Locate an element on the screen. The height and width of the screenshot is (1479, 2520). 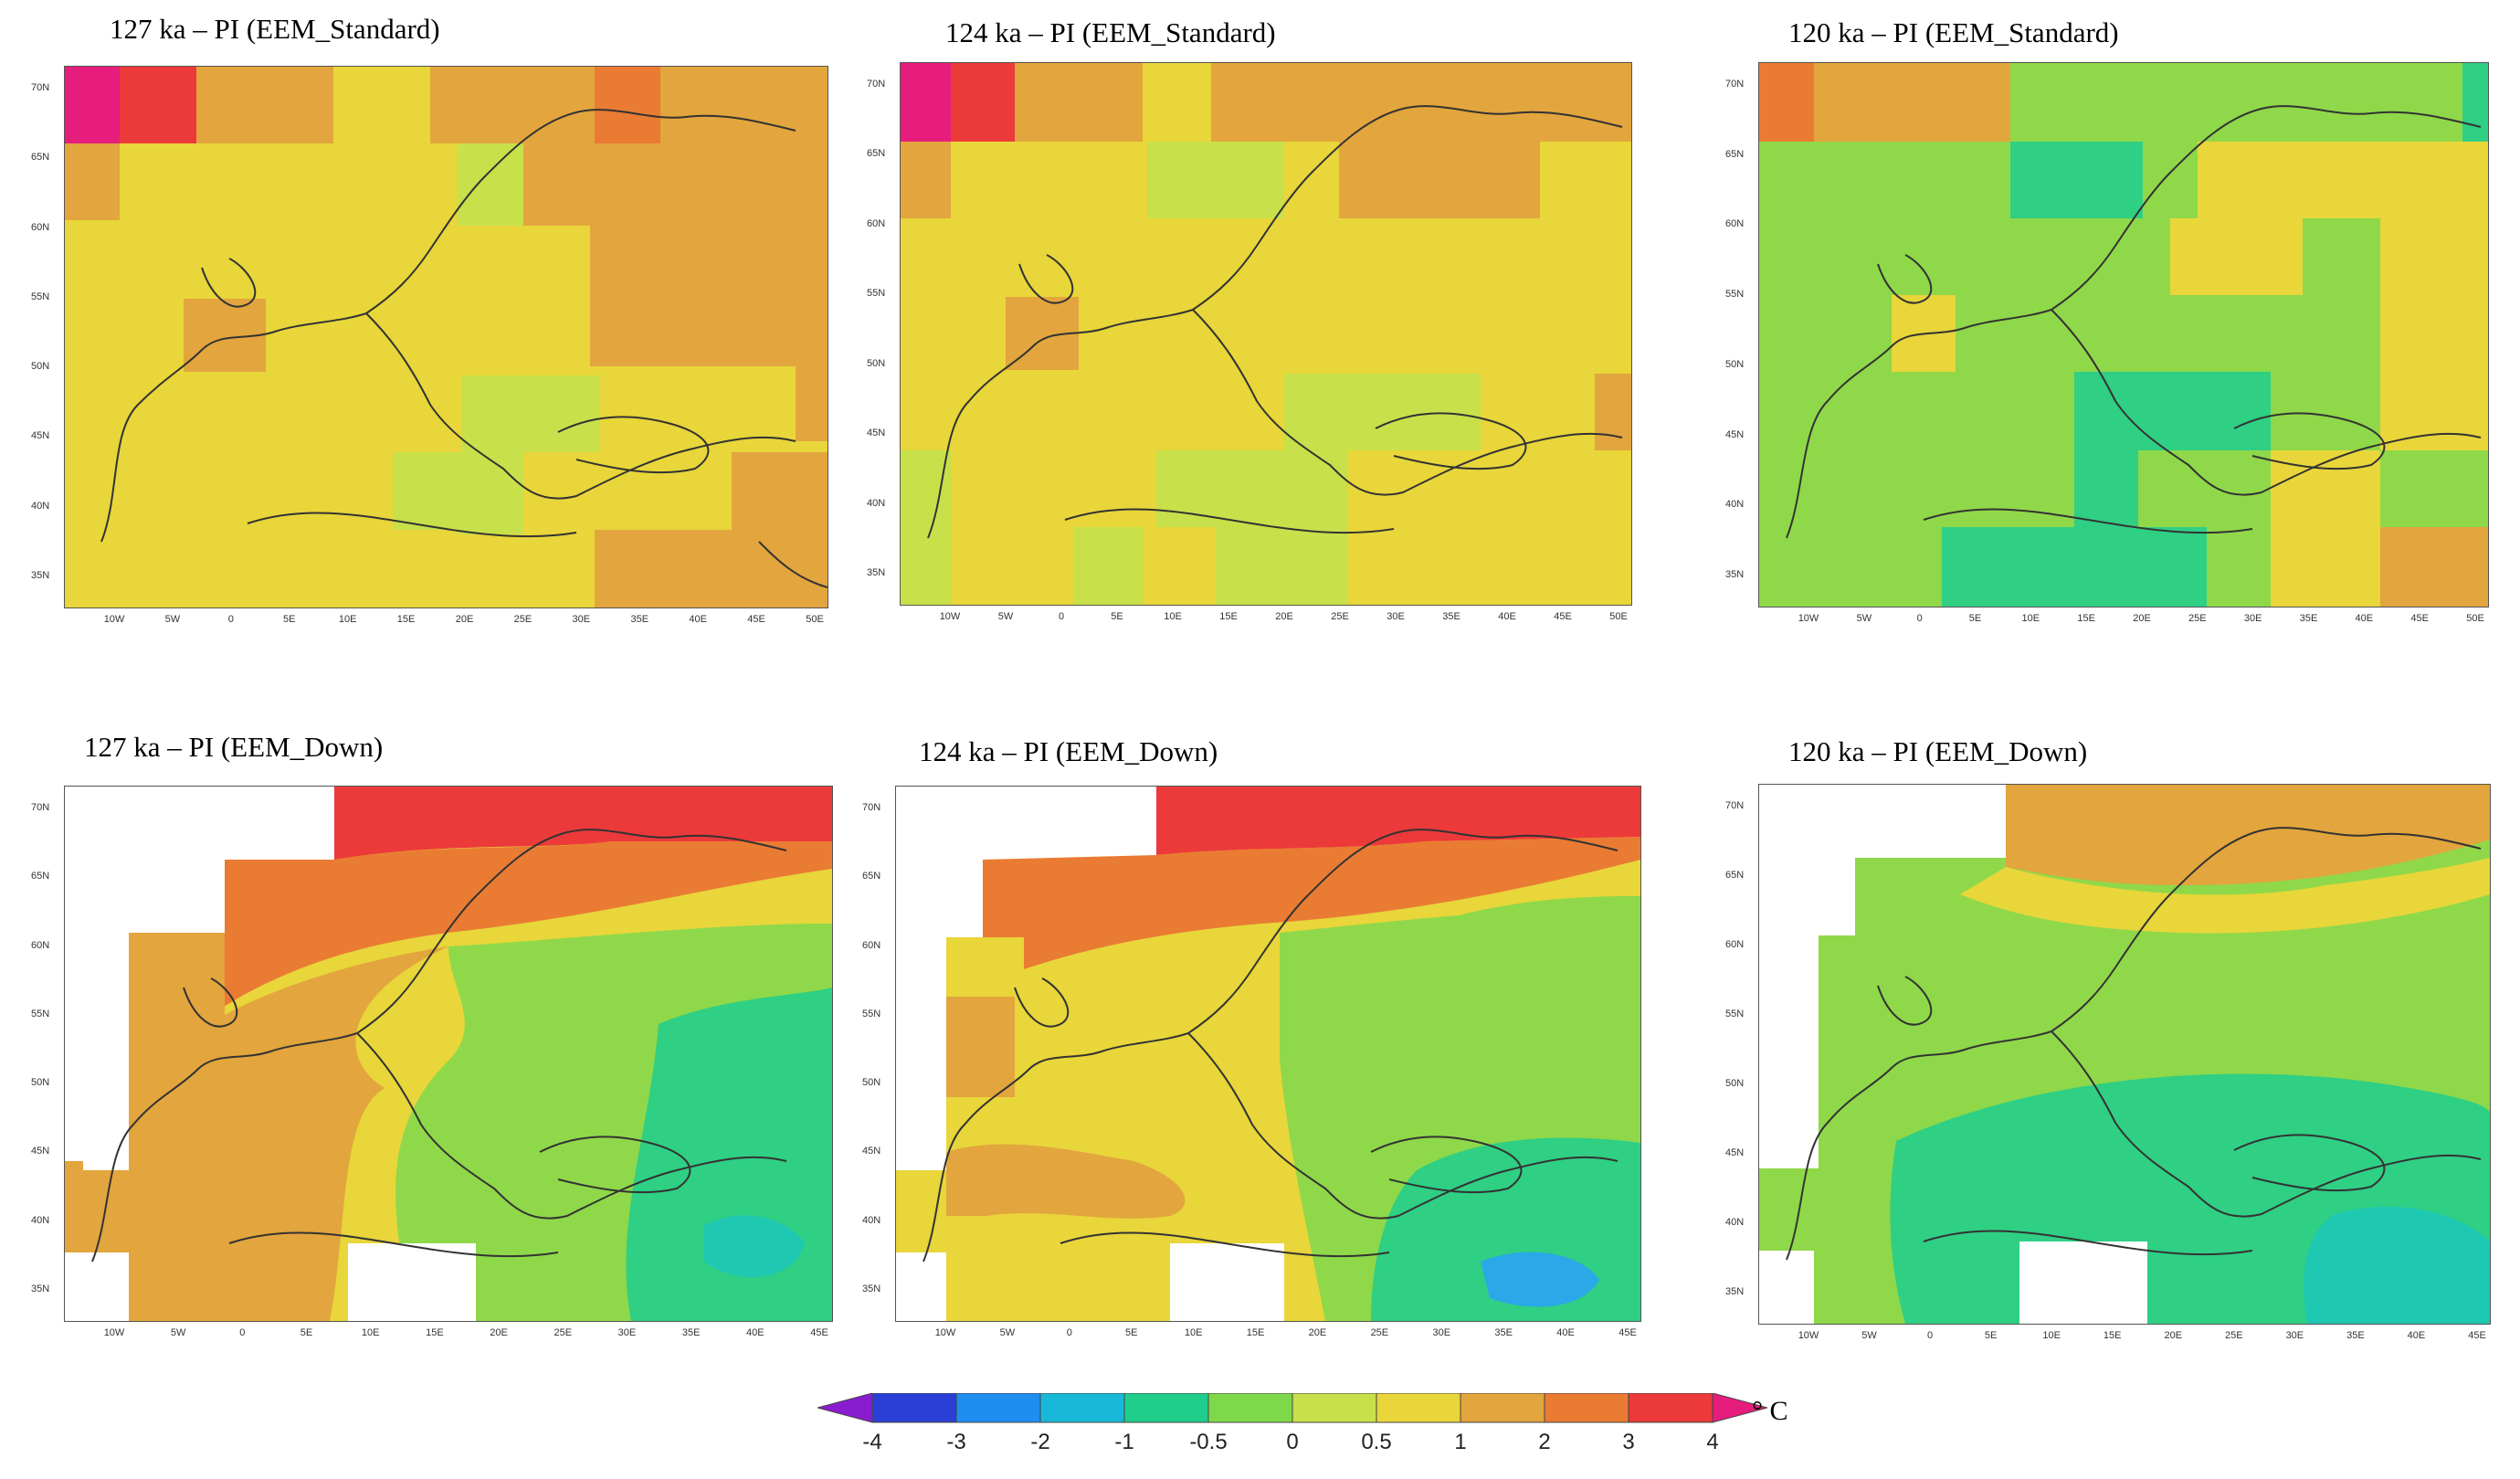
colorbar-tick-label: 1 is located at coordinates (1461, 1442).